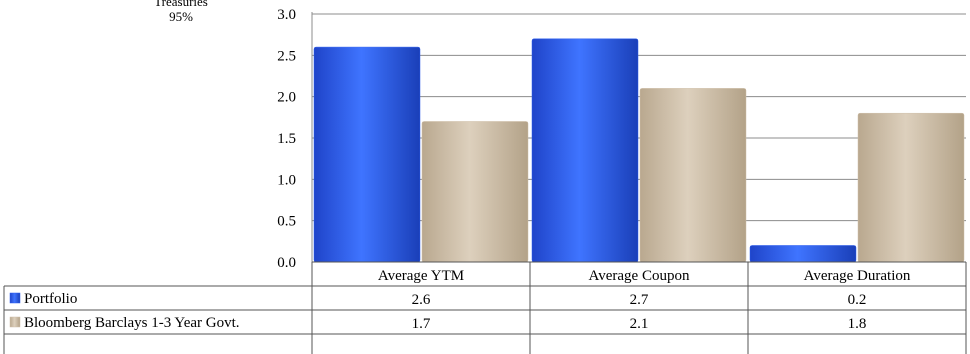  What do you see at coordinates (421, 276) in the screenshot?
I see `x-category-label: Average YTM` at bounding box center [421, 276].